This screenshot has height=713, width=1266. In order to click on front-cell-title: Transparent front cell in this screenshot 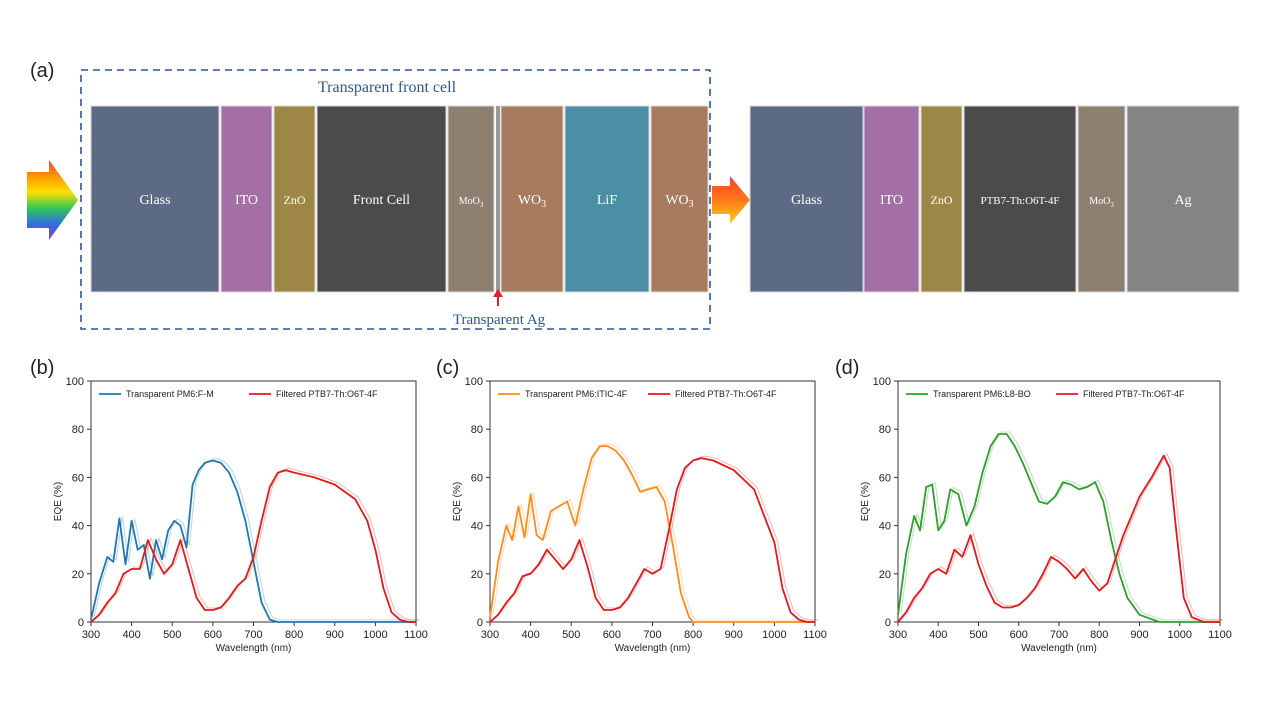, I will do `click(387, 87)`.